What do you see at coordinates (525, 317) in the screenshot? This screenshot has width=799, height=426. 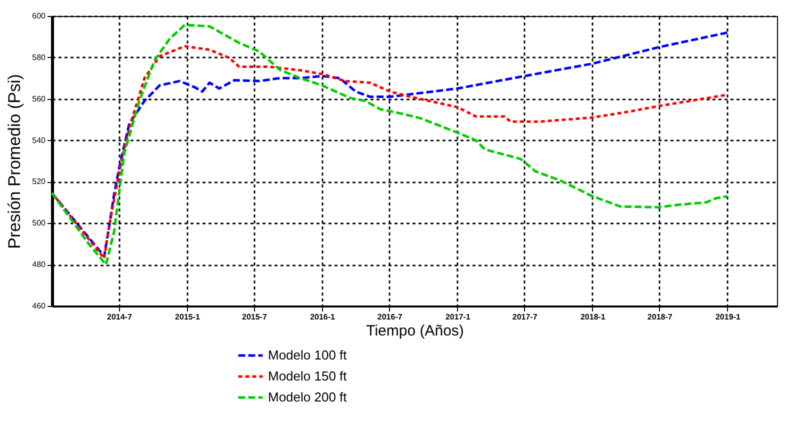 I see `x-tick-label: 2017-7` at bounding box center [525, 317].